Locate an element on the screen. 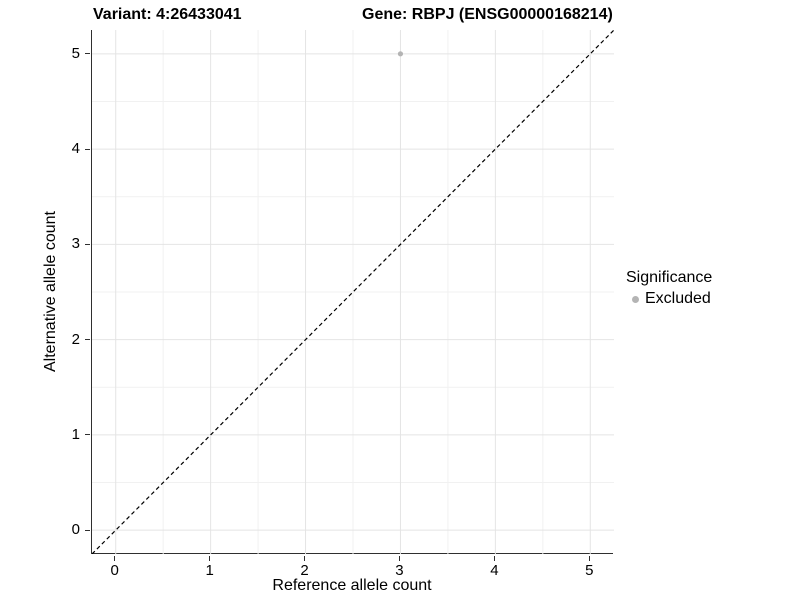  x-tick-label: 5 is located at coordinates (589, 570).